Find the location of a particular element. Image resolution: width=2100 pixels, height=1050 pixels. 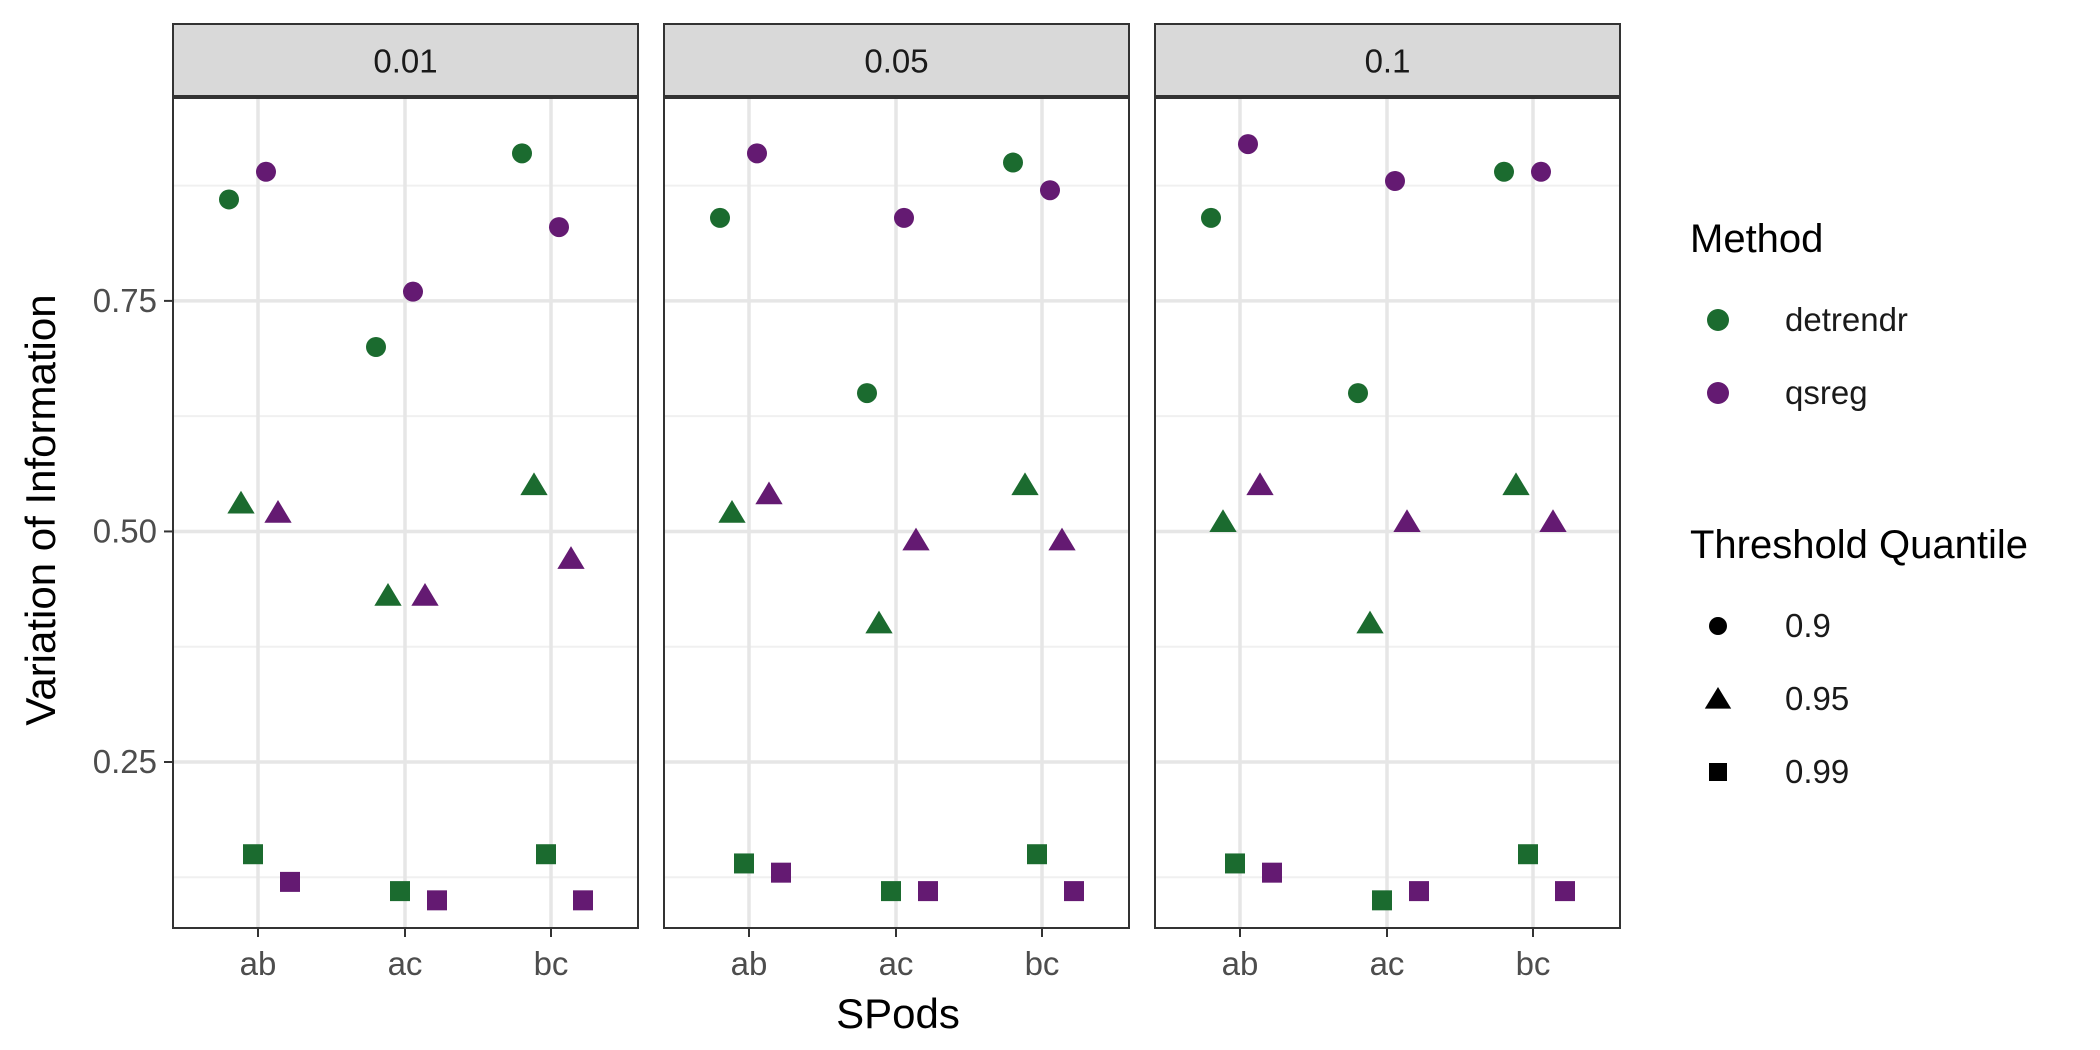

facet-strip-label: 0.1 is located at coordinates (1388, 61).